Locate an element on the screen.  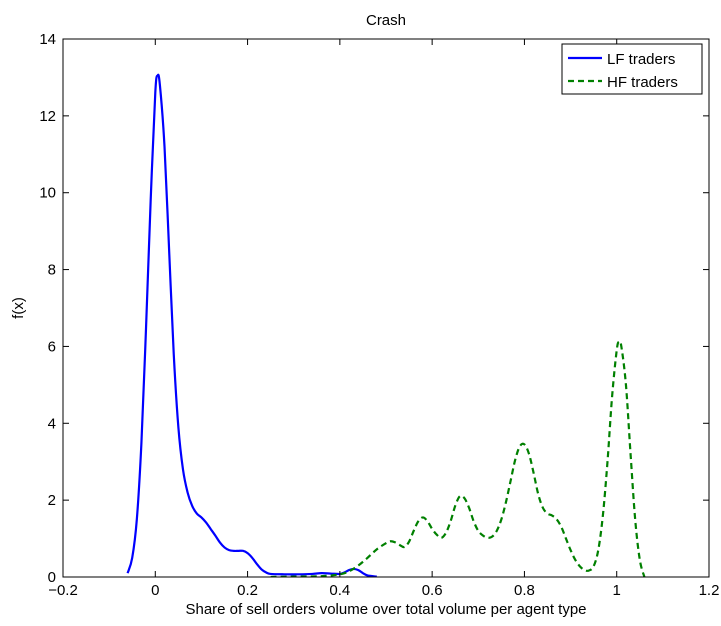
y-tick-label: 2 is located at coordinates (52, 500).